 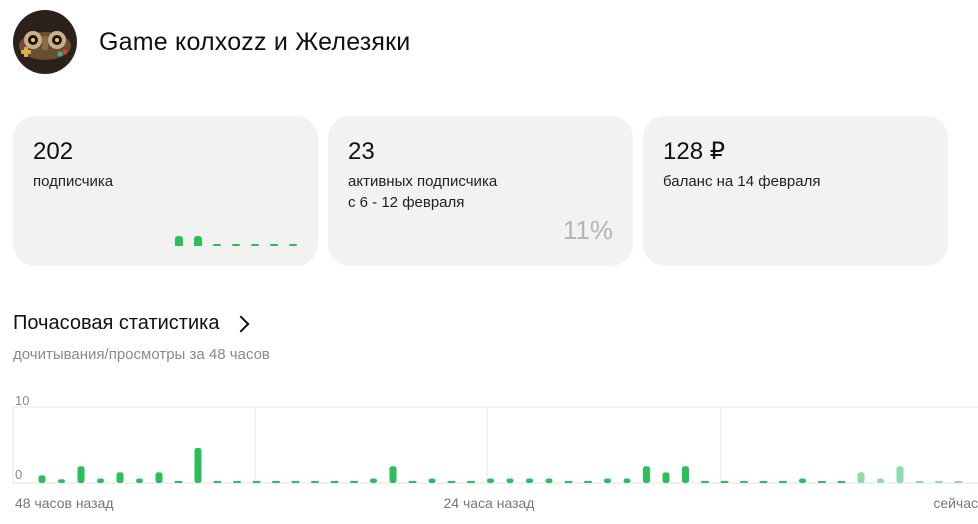 What do you see at coordinates (165, 191) in the screenshot?
I see `subscribers-card: 202 подписчика` at bounding box center [165, 191].